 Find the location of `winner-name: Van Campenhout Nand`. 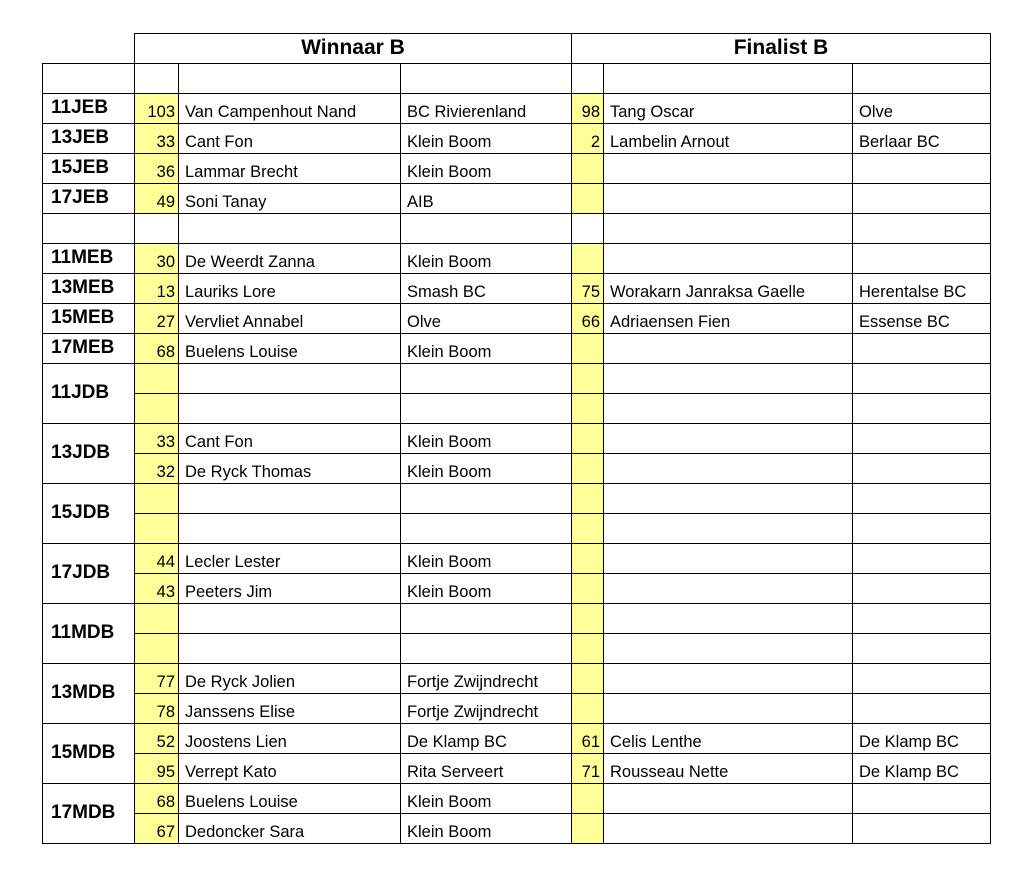

winner-name: Van Campenhout Nand is located at coordinates (289, 108).